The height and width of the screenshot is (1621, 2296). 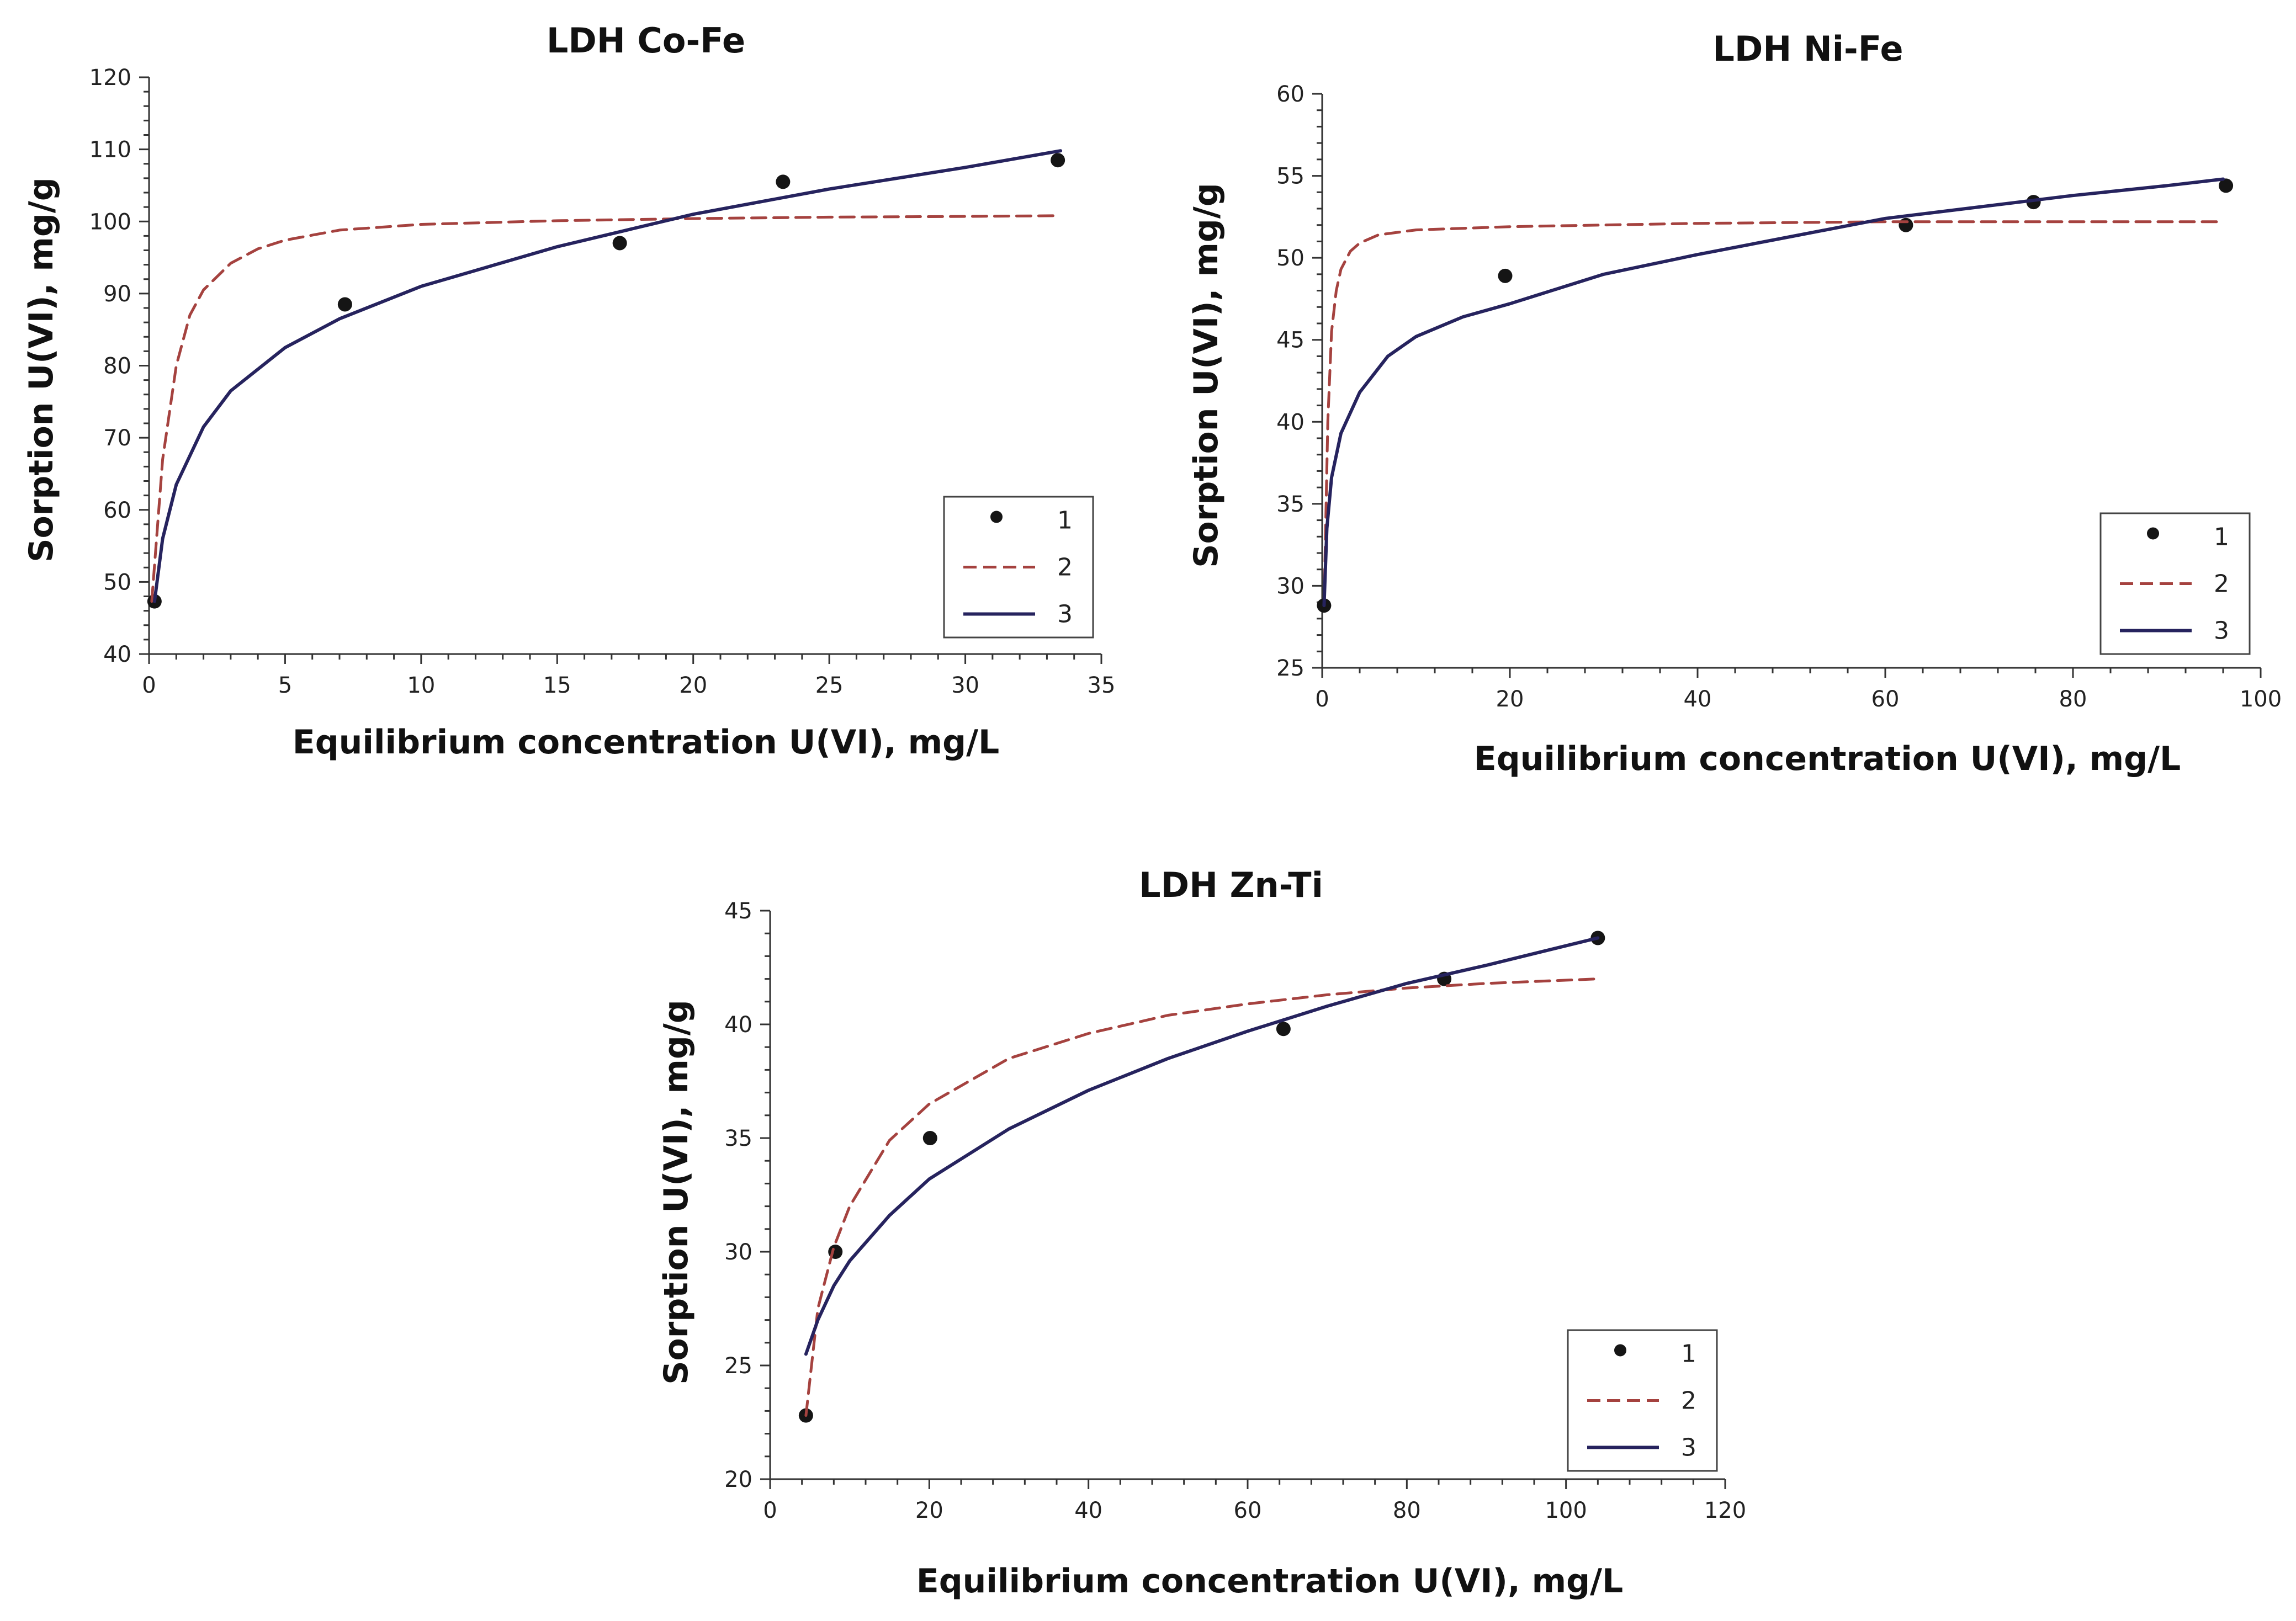 What do you see at coordinates (829, 685) in the screenshot?
I see `x-tick-label: 25` at bounding box center [829, 685].